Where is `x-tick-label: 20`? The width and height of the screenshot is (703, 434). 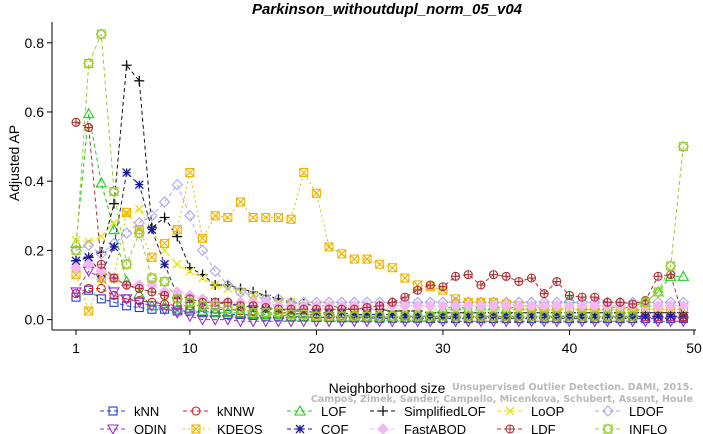 x-tick-label: 20 is located at coordinates (317, 348).